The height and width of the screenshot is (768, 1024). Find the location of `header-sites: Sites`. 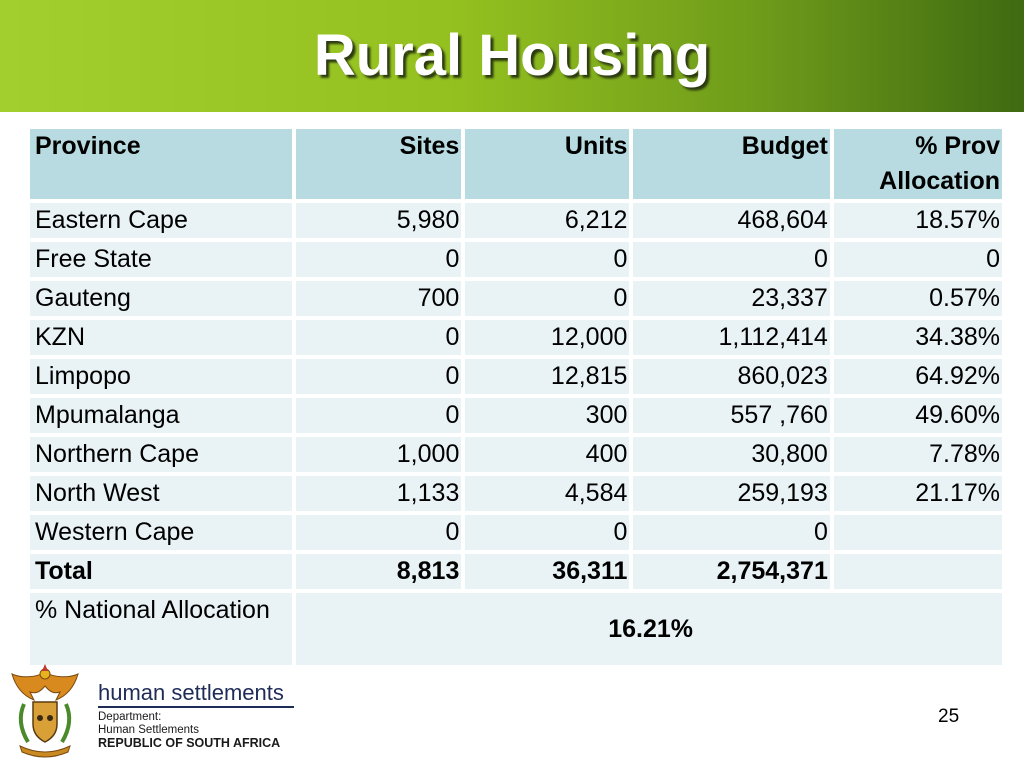

header-sites: Sites is located at coordinates (379, 164).